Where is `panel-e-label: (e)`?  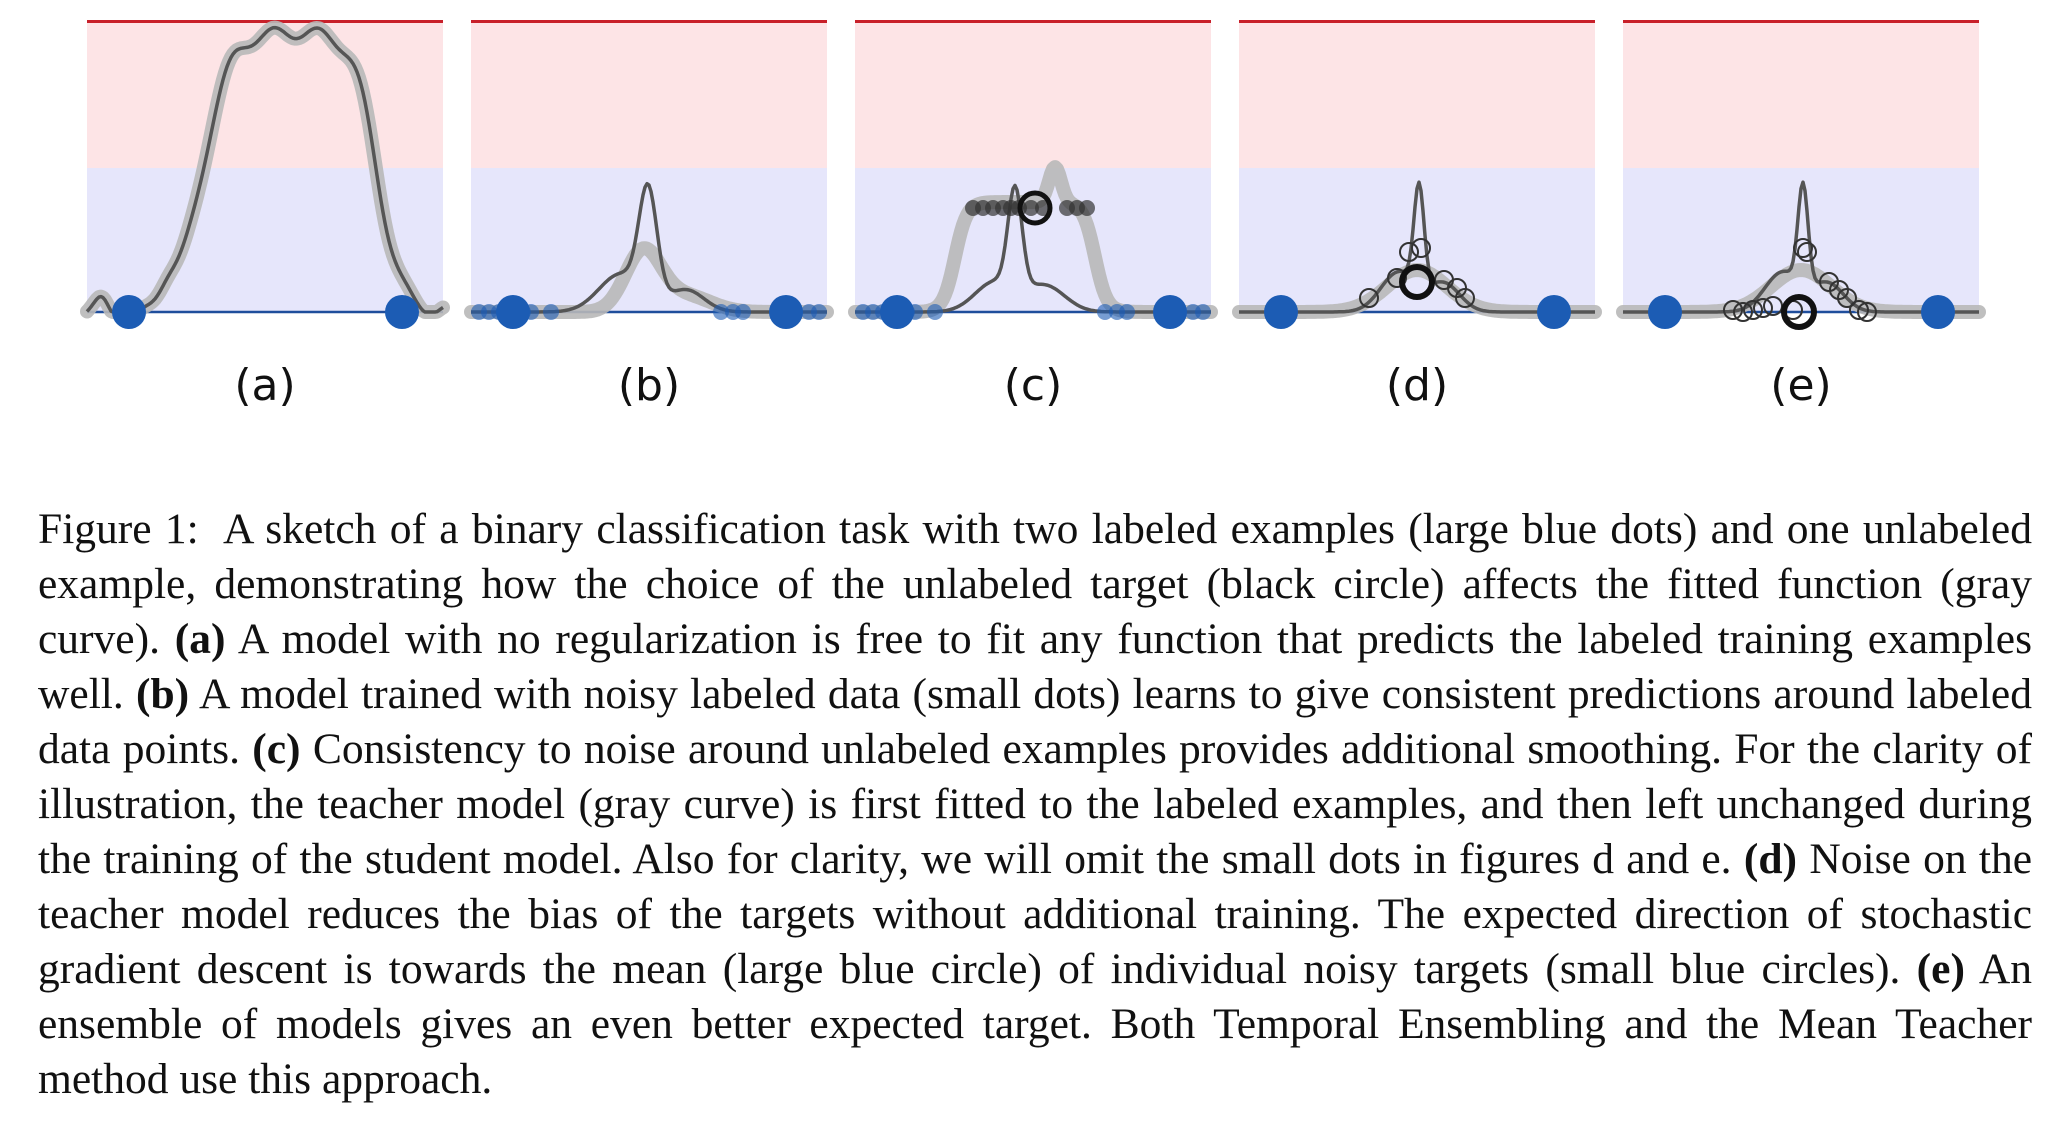 panel-e-label: (e) is located at coordinates (1801, 385).